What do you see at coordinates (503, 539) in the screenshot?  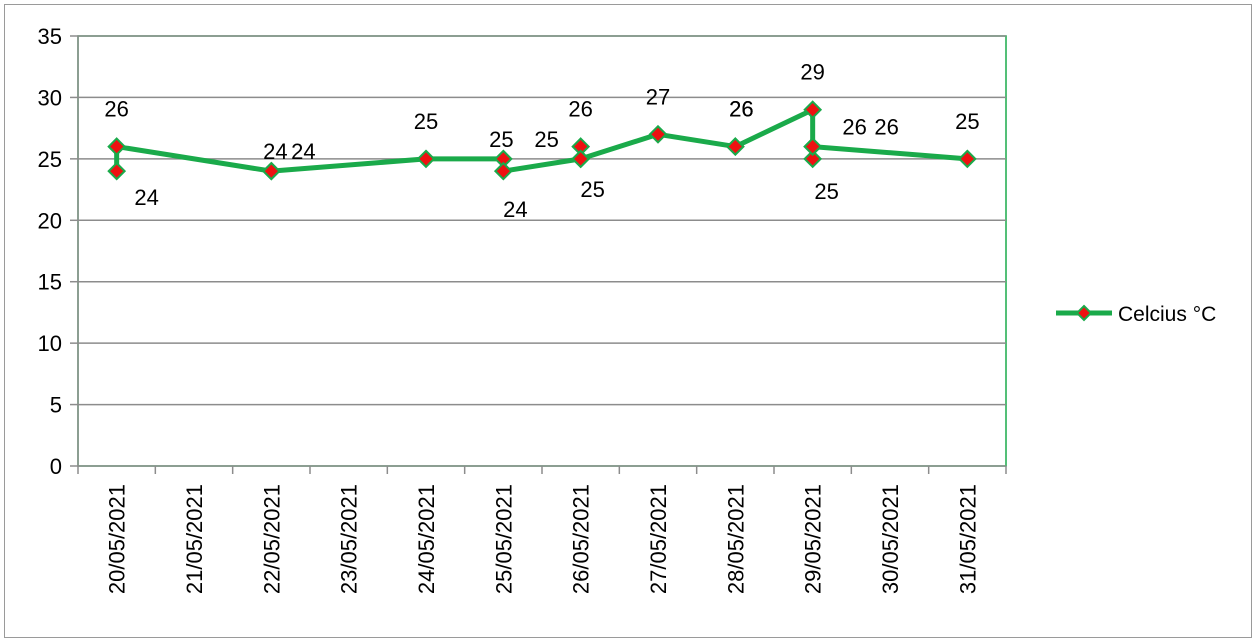 I see `x-tick-label: 25/05/2021` at bounding box center [503, 539].